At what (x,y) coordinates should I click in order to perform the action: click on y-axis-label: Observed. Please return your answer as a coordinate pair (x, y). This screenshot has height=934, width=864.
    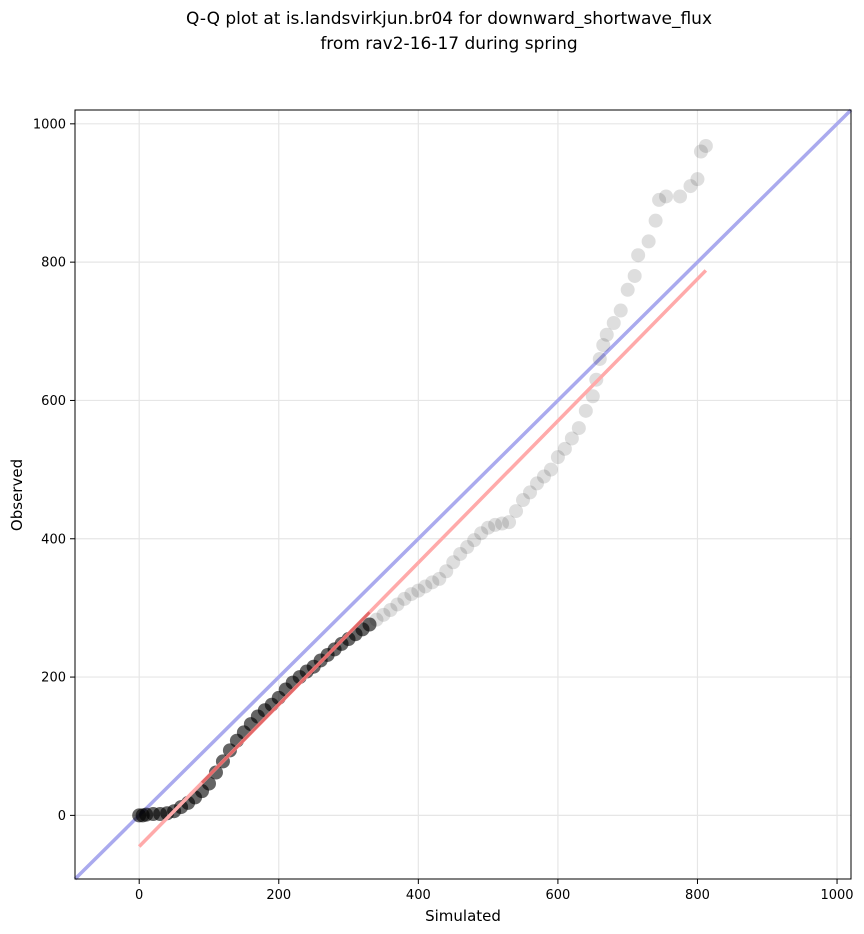
    Looking at the image, I should click on (17, 495).